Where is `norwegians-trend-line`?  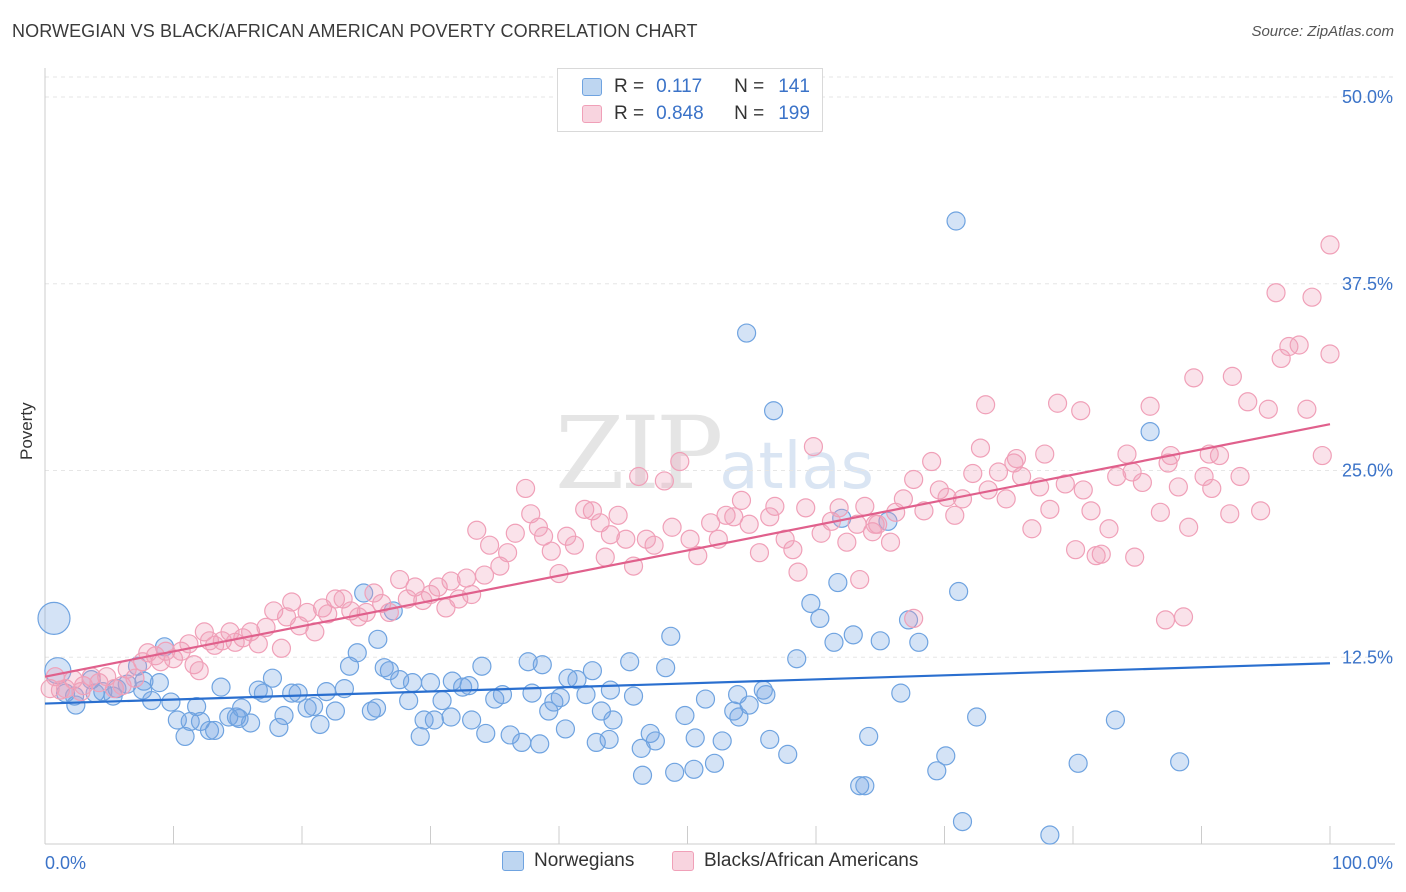 norwegians-trend-line is located at coordinates (687, 683).